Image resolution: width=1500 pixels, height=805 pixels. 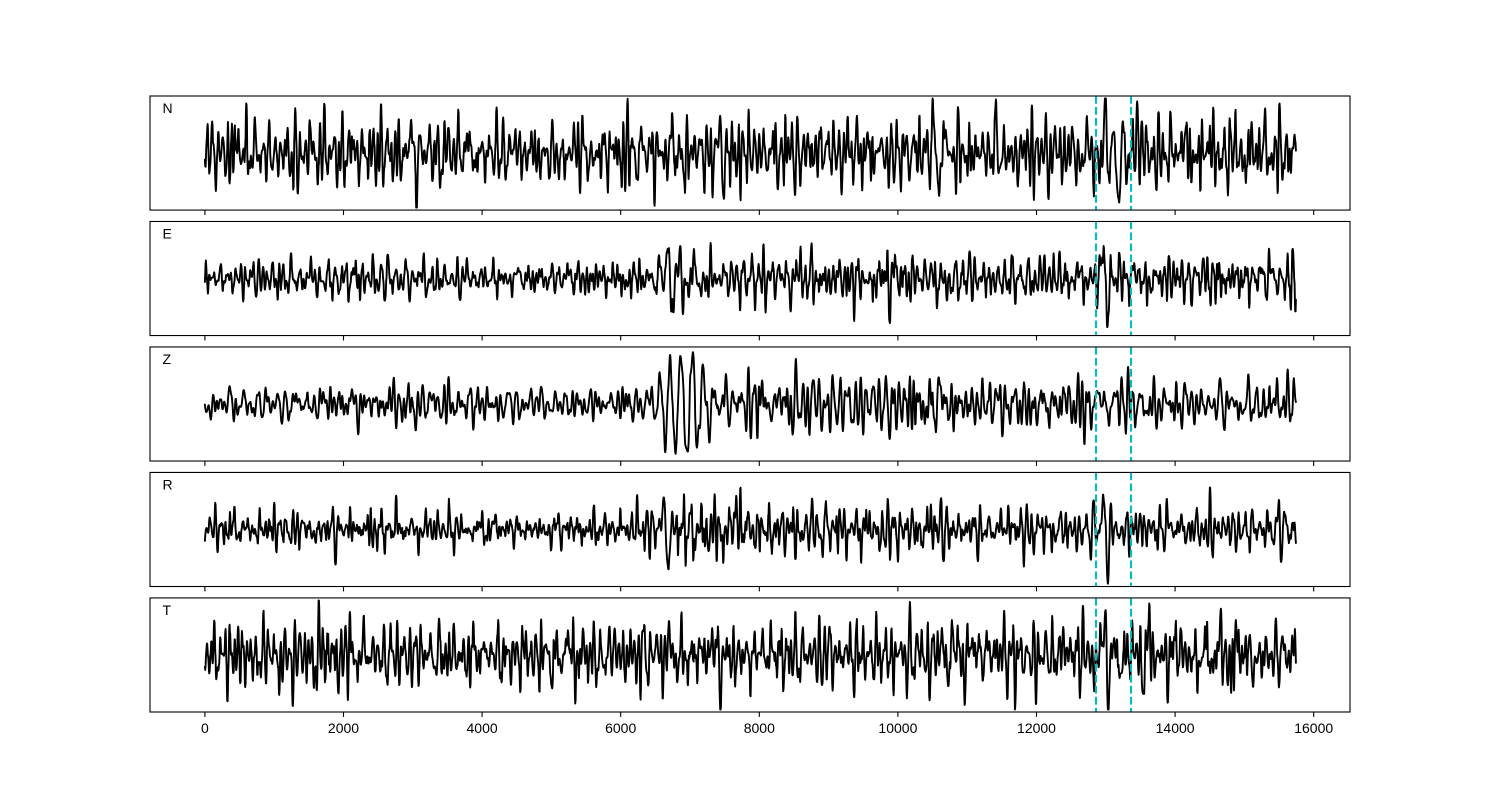 I want to click on svg-text: 2000, so click(x=343, y=728).